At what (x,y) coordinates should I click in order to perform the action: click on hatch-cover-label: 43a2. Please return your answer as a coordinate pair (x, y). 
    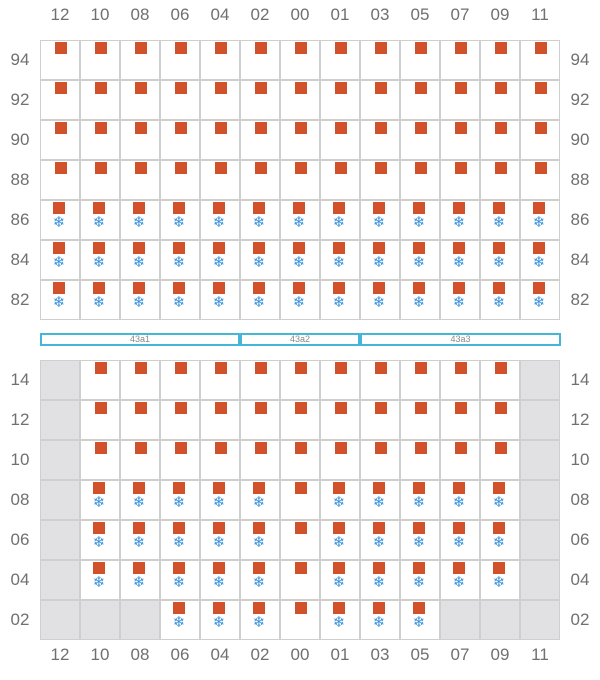
    Looking at the image, I should click on (300, 339).